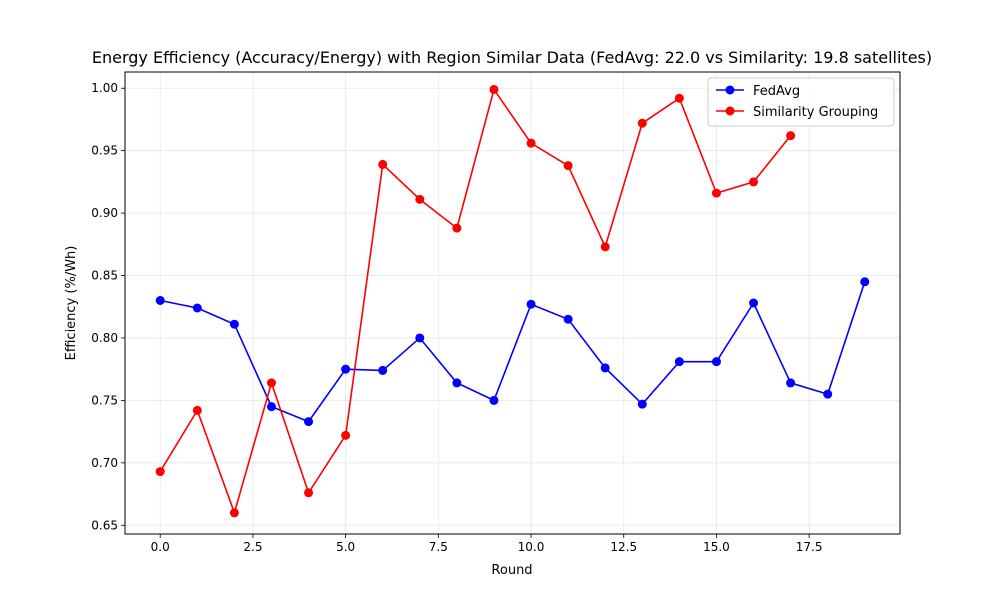 The image size is (1000, 600). I want to click on legend-marker-fedavg, so click(730, 90).